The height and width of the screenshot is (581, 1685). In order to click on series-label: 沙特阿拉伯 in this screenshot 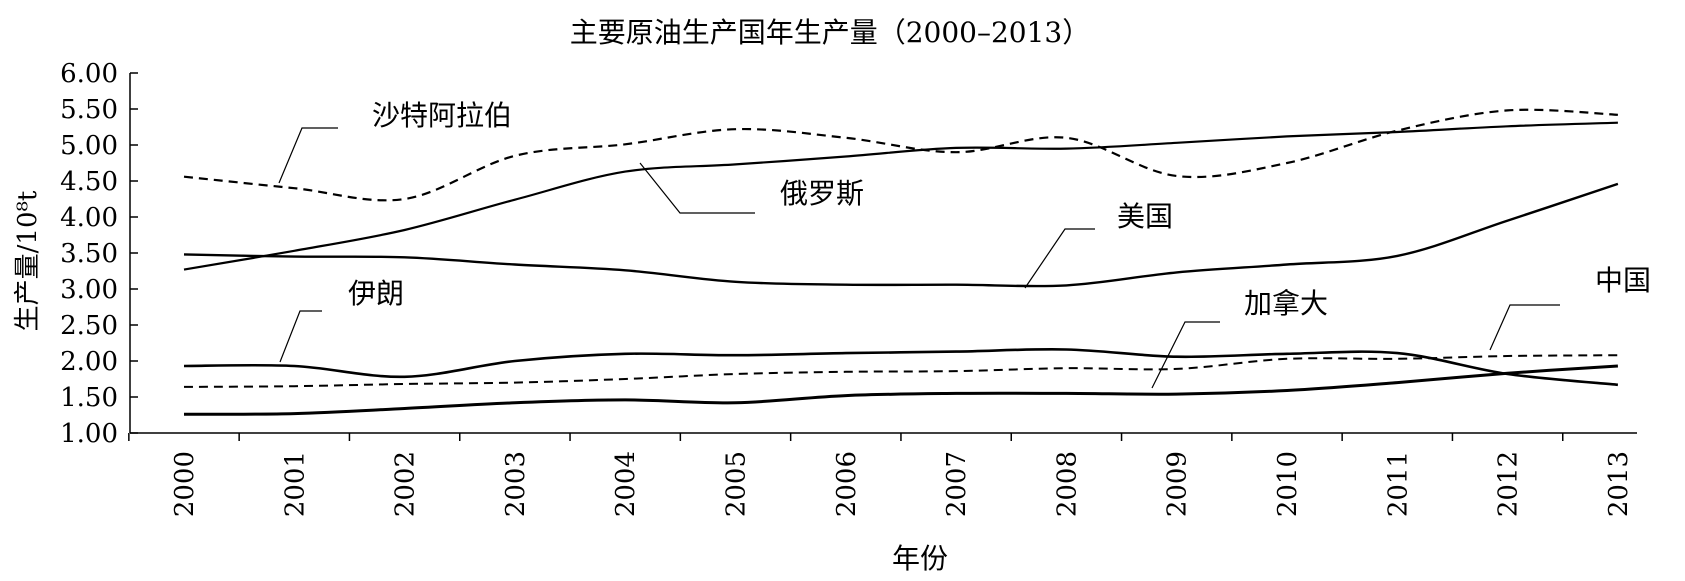, I will do `click(442, 115)`.